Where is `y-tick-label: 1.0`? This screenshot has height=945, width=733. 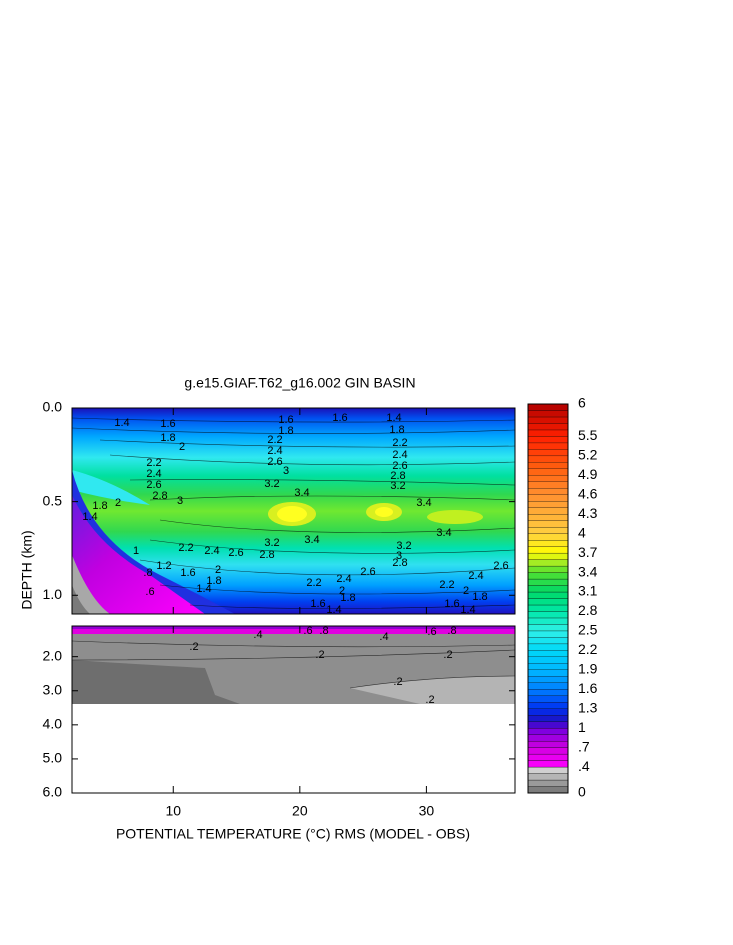 y-tick-label: 1.0 is located at coordinates (53, 594).